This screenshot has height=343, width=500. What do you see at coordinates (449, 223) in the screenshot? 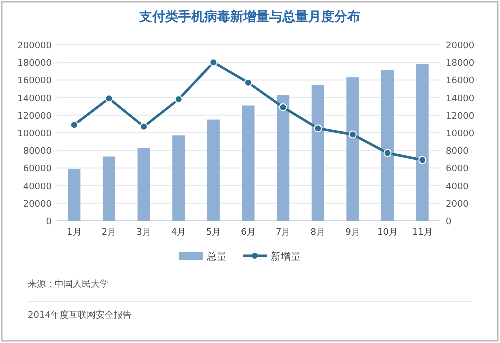
I see `y2-tick-label: 0` at bounding box center [449, 223].